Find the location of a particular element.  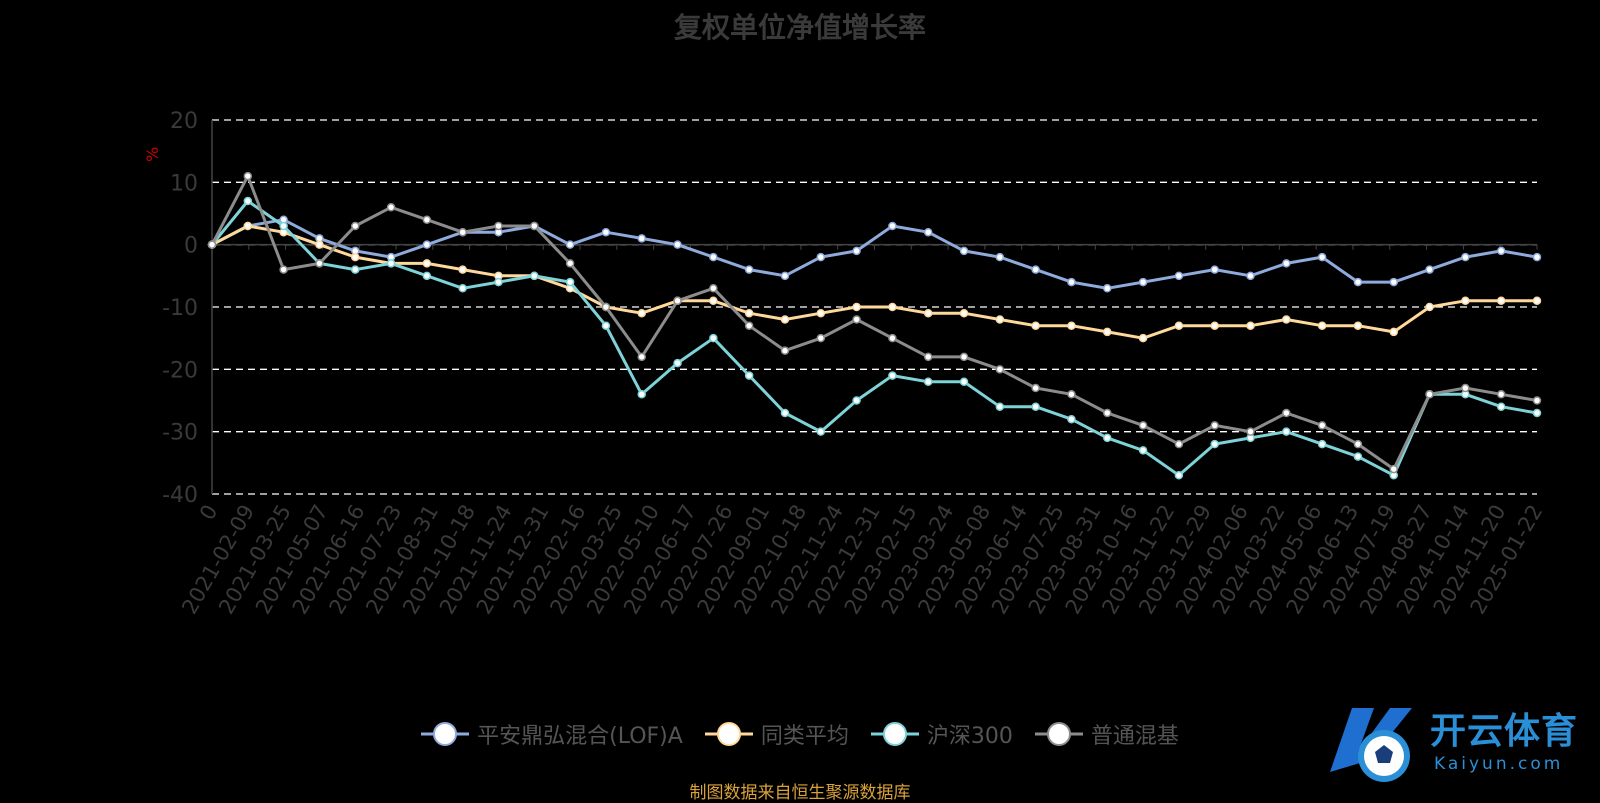

y-axis-label: % is located at coordinates (152, 154).